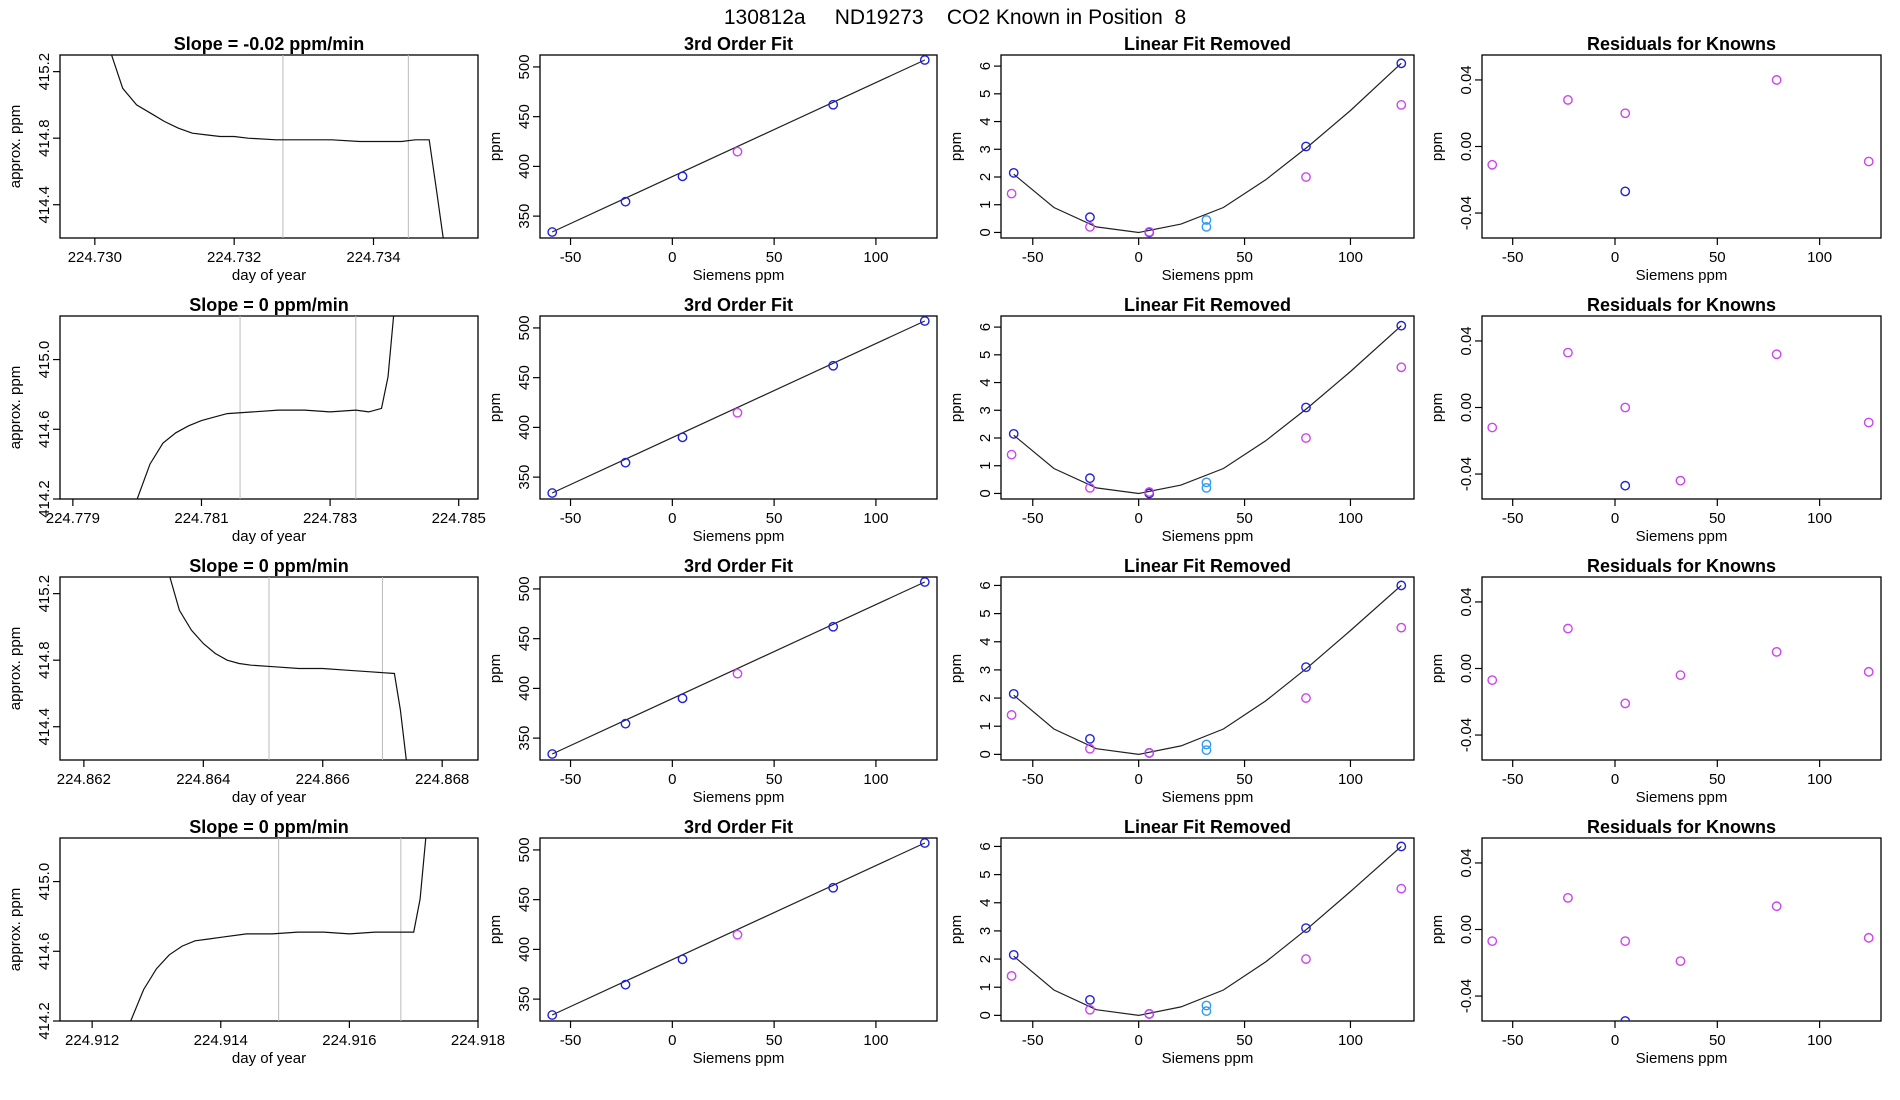 This screenshot has height=1100, width=1900. I want to click on y-tick-label: 1, so click(985, 466).